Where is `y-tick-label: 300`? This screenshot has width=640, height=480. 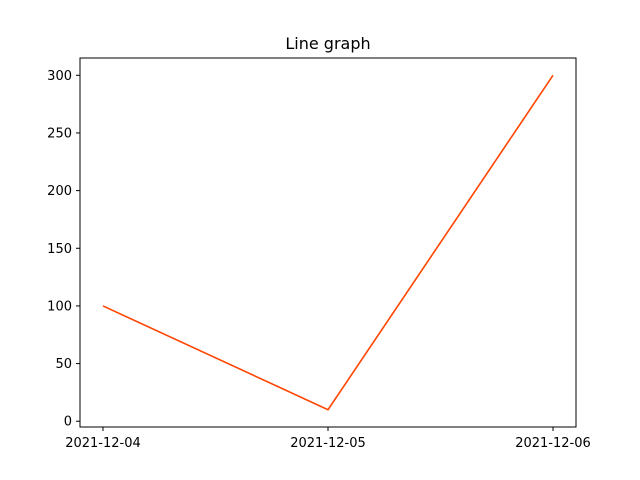
y-tick-label: 300 is located at coordinates (59, 76).